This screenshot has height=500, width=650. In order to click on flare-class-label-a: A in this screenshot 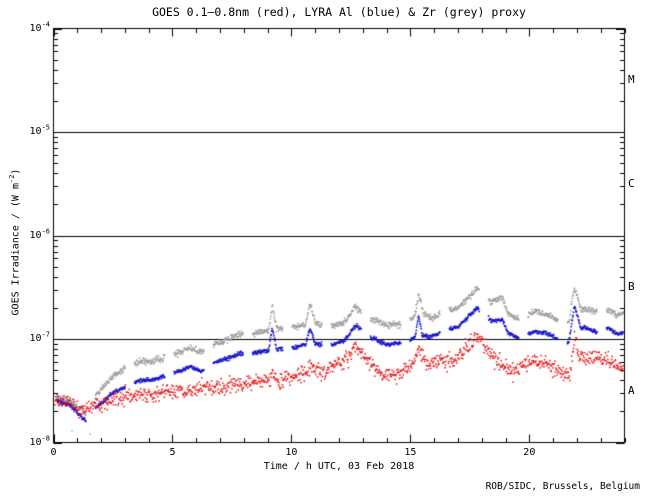, I will do `click(631, 390)`.